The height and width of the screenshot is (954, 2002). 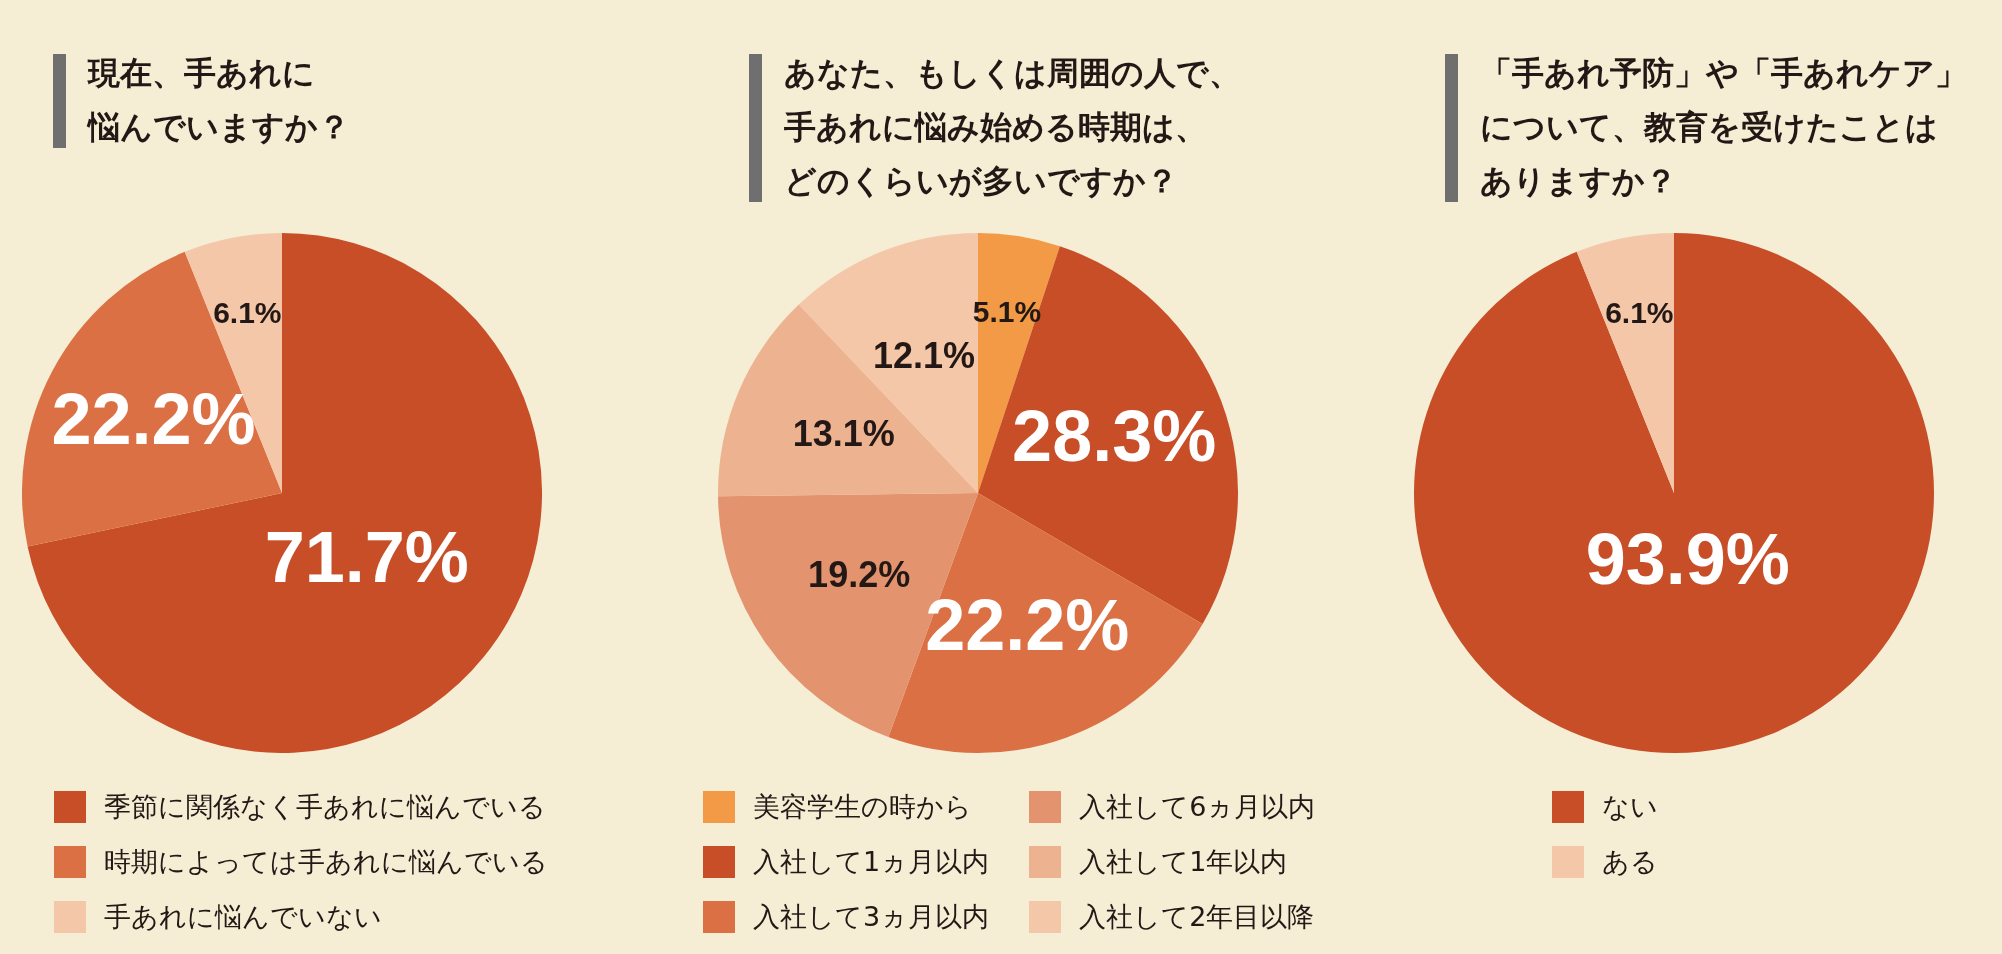 What do you see at coordinates (1197, 916) in the screenshot?
I see `legend-label: 入社して2年目以降` at bounding box center [1197, 916].